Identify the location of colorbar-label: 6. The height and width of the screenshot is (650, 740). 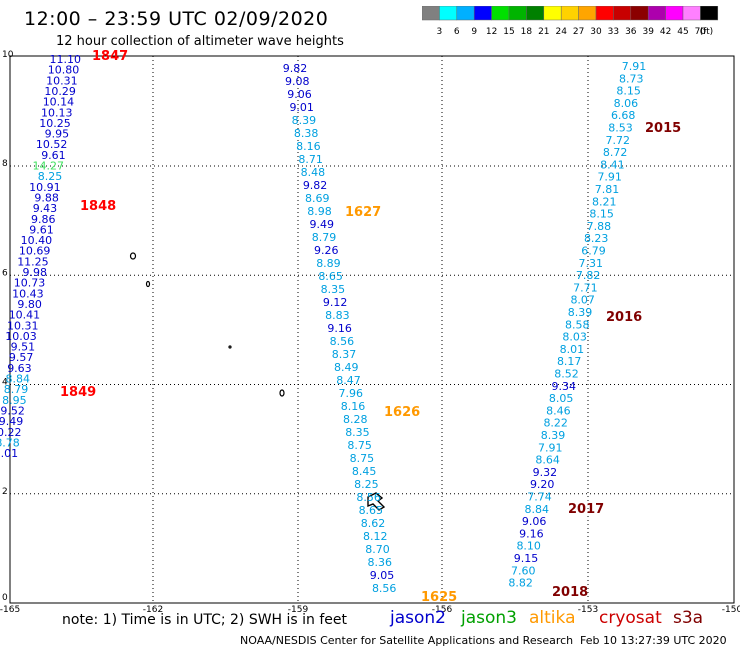
(457, 32).